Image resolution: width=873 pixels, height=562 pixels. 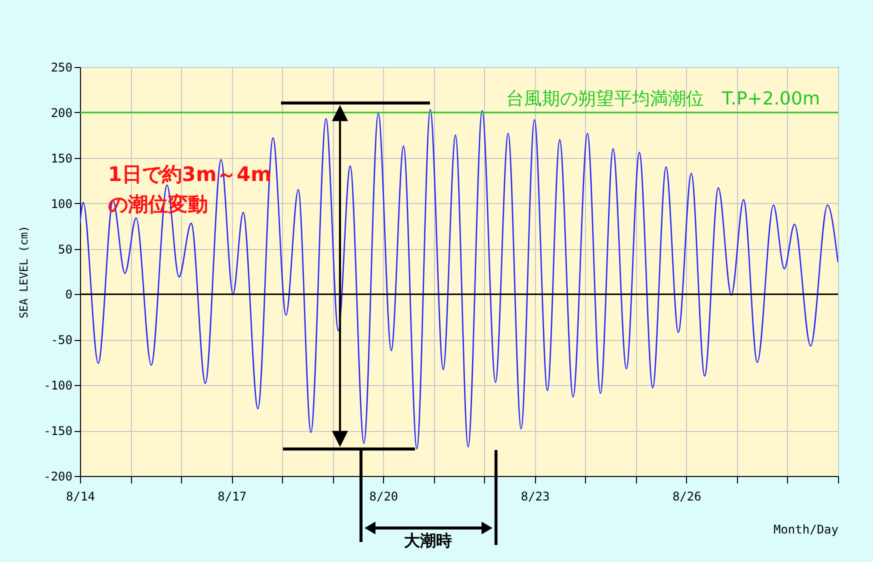 I want to click on x-axis-title: Month/Day, so click(x=805, y=529).